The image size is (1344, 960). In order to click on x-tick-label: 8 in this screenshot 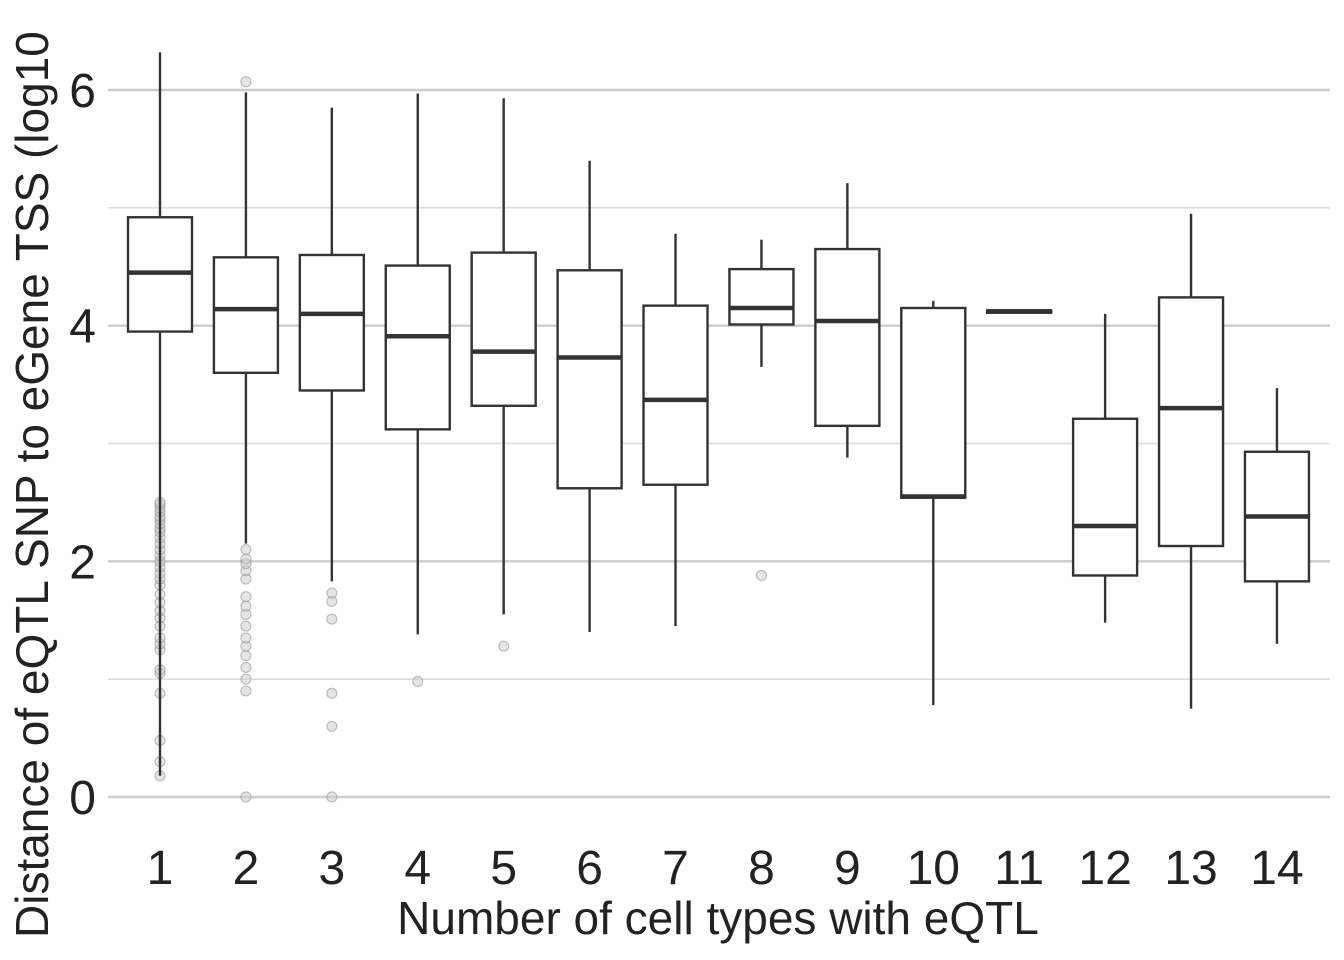, I will do `click(761, 868)`.